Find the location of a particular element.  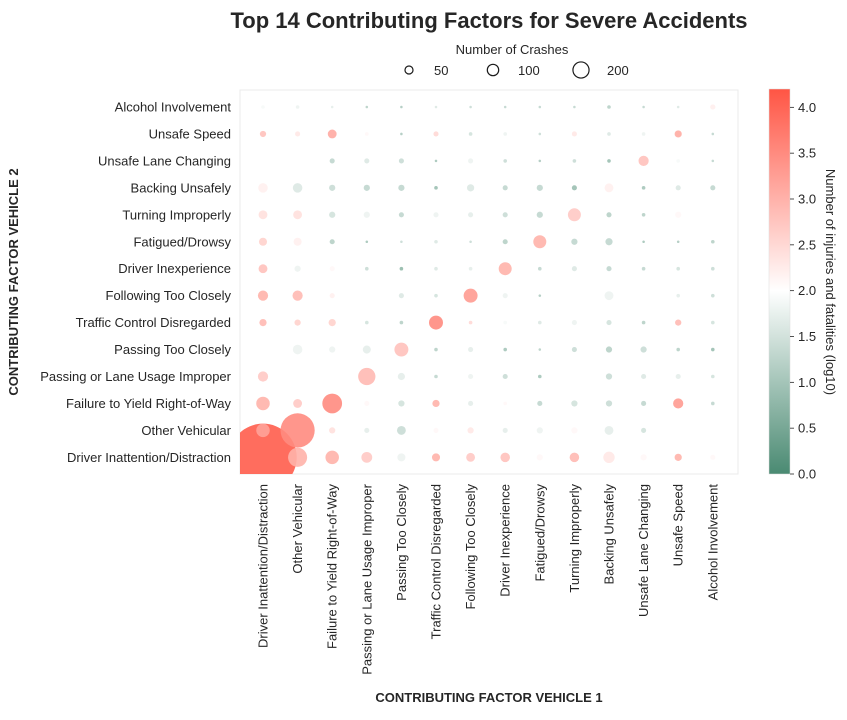

x-tick-label: Unsafe Speed is located at coordinates (678, 525).